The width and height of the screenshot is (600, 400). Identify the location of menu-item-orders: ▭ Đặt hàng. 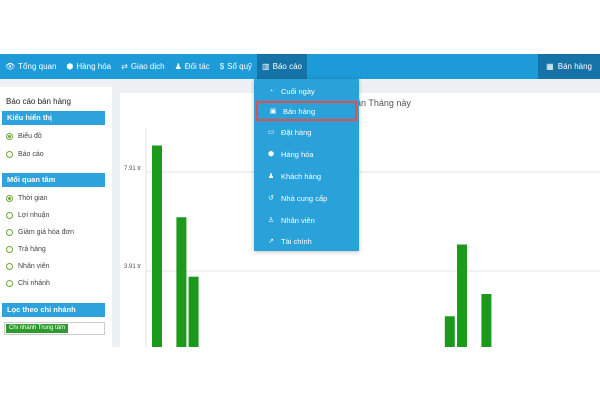
(306, 132).